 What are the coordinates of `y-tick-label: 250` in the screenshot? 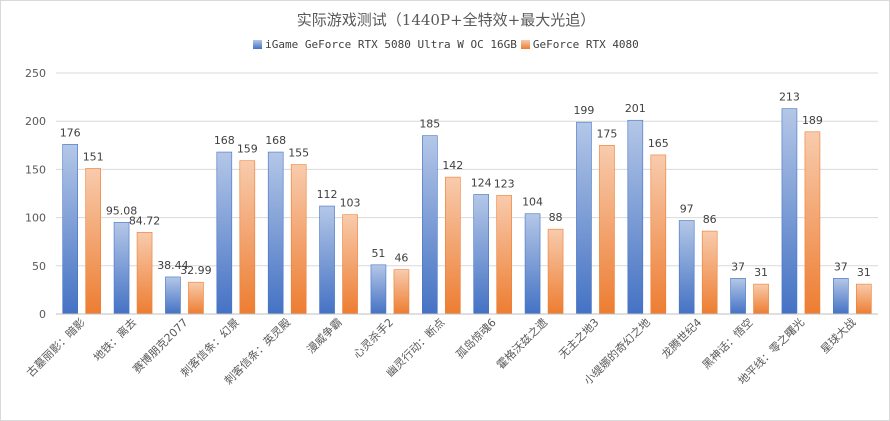 It's located at (35, 73).